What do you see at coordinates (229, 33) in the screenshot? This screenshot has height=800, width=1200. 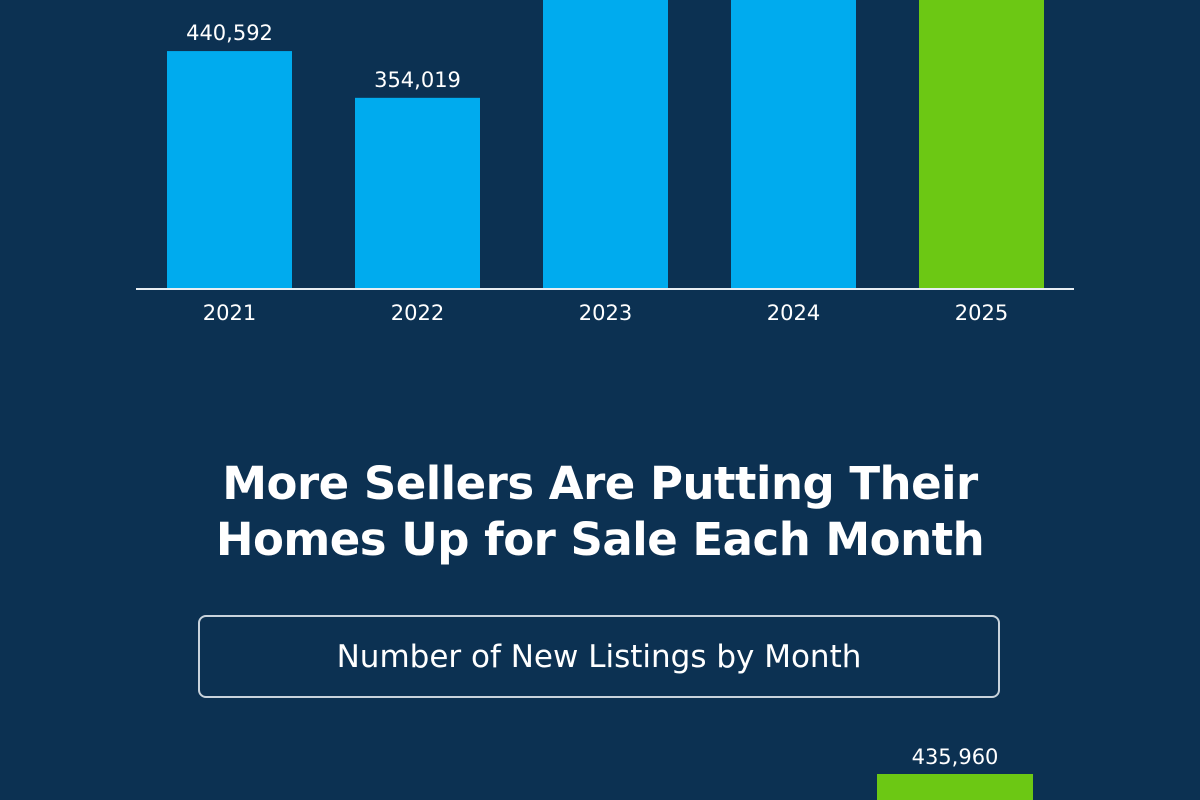 I see `data-label-2021: 440,592` at bounding box center [229, 33].